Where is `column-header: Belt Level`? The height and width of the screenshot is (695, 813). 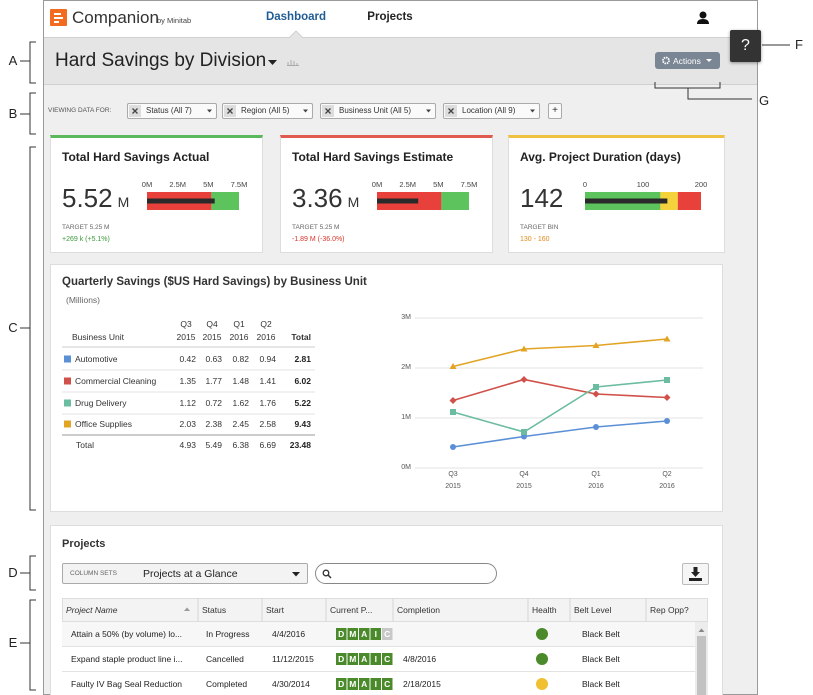
column-header: Belt Level is located at coordinates (593, 609).